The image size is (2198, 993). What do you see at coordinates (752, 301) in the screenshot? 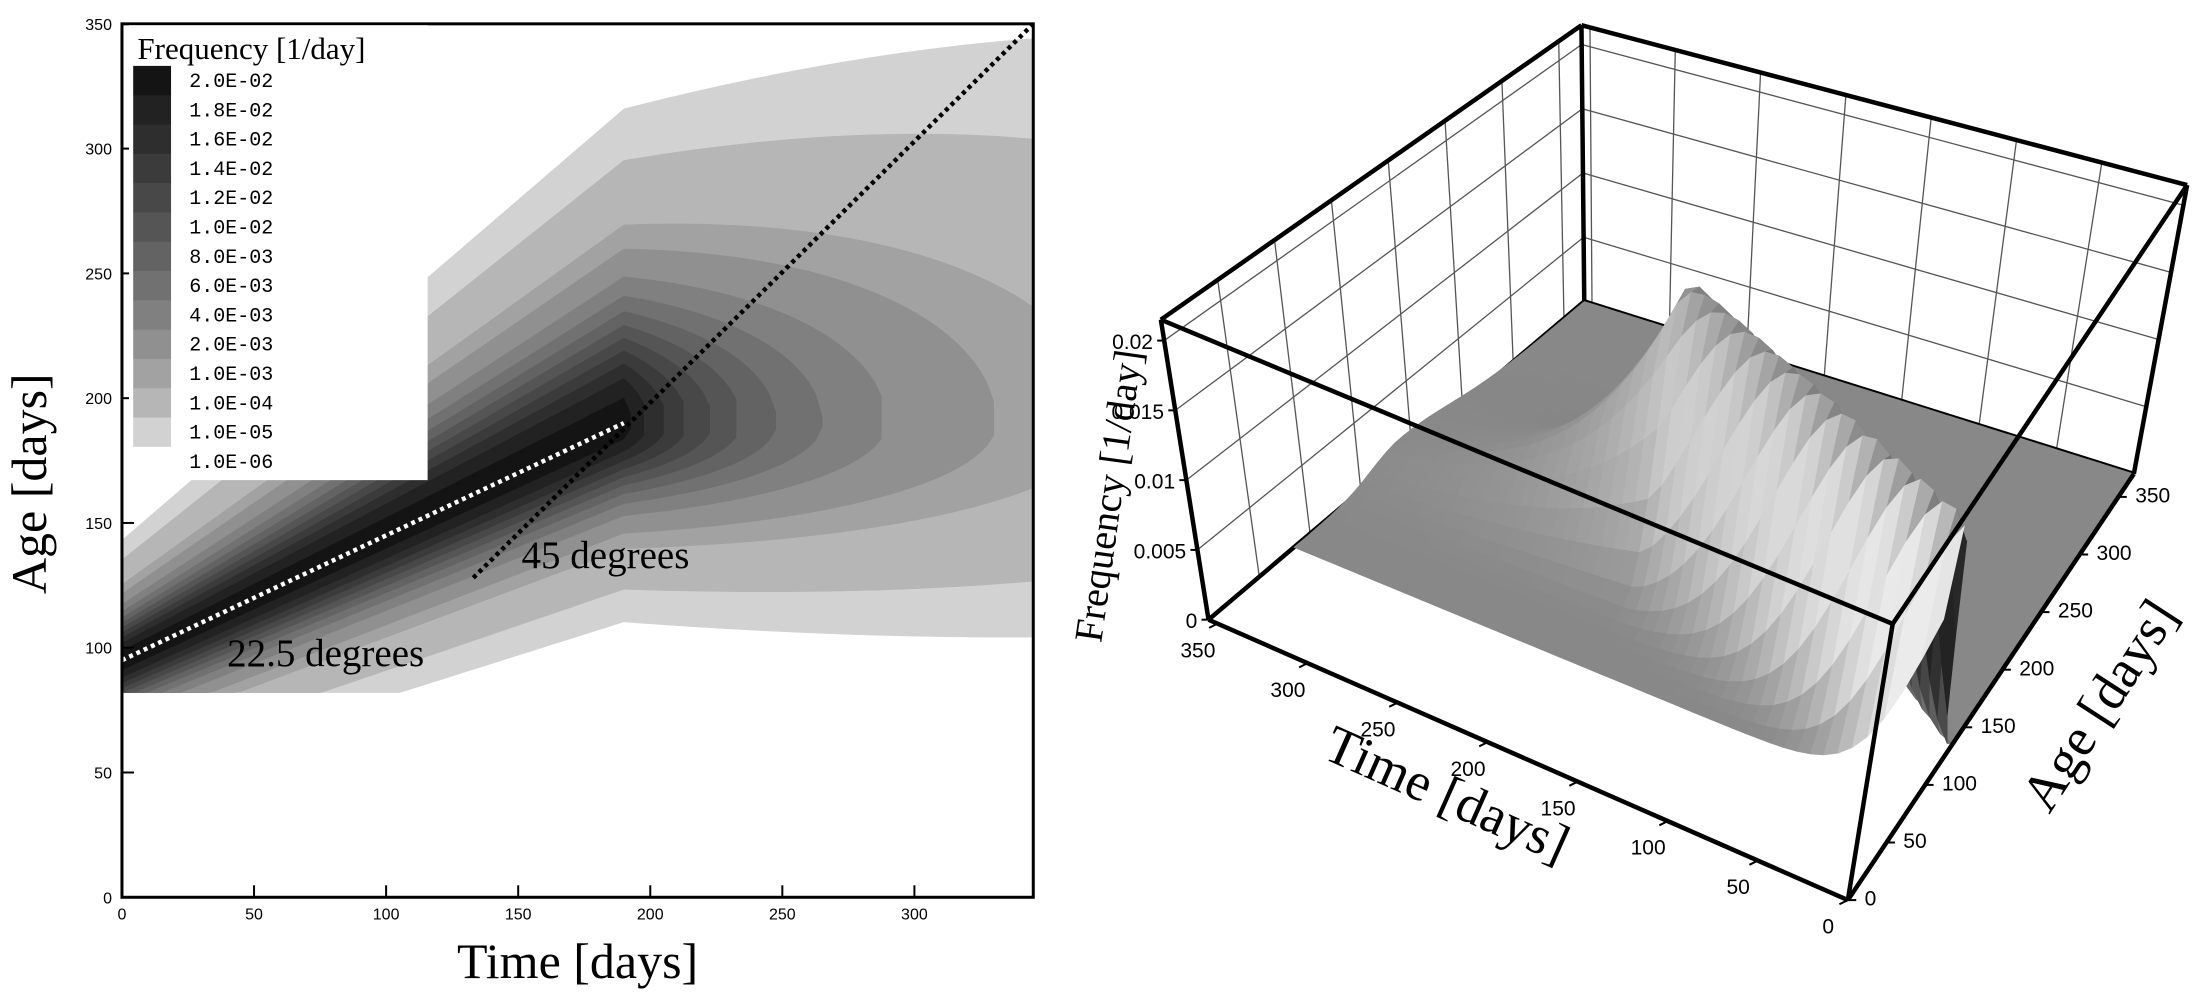
I see `reference-line` at bounding box center [752, 301].